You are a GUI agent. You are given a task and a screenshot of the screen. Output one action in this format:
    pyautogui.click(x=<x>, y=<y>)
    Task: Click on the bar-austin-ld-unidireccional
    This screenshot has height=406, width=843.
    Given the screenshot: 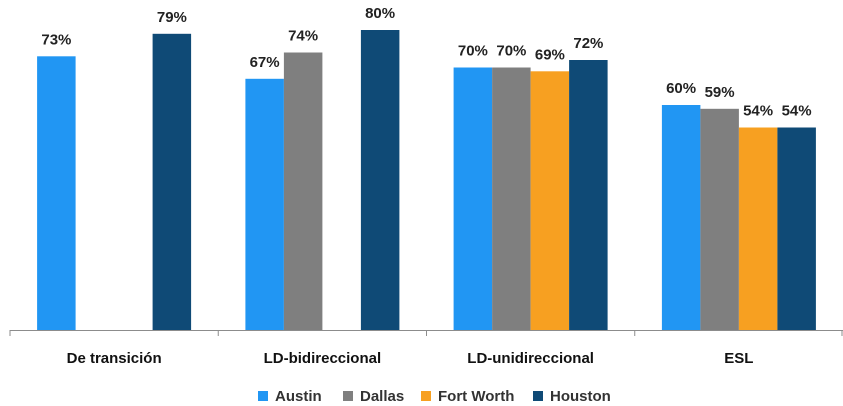 What is the action you would take?
    pyautogui.click(x=473, y=198)
    